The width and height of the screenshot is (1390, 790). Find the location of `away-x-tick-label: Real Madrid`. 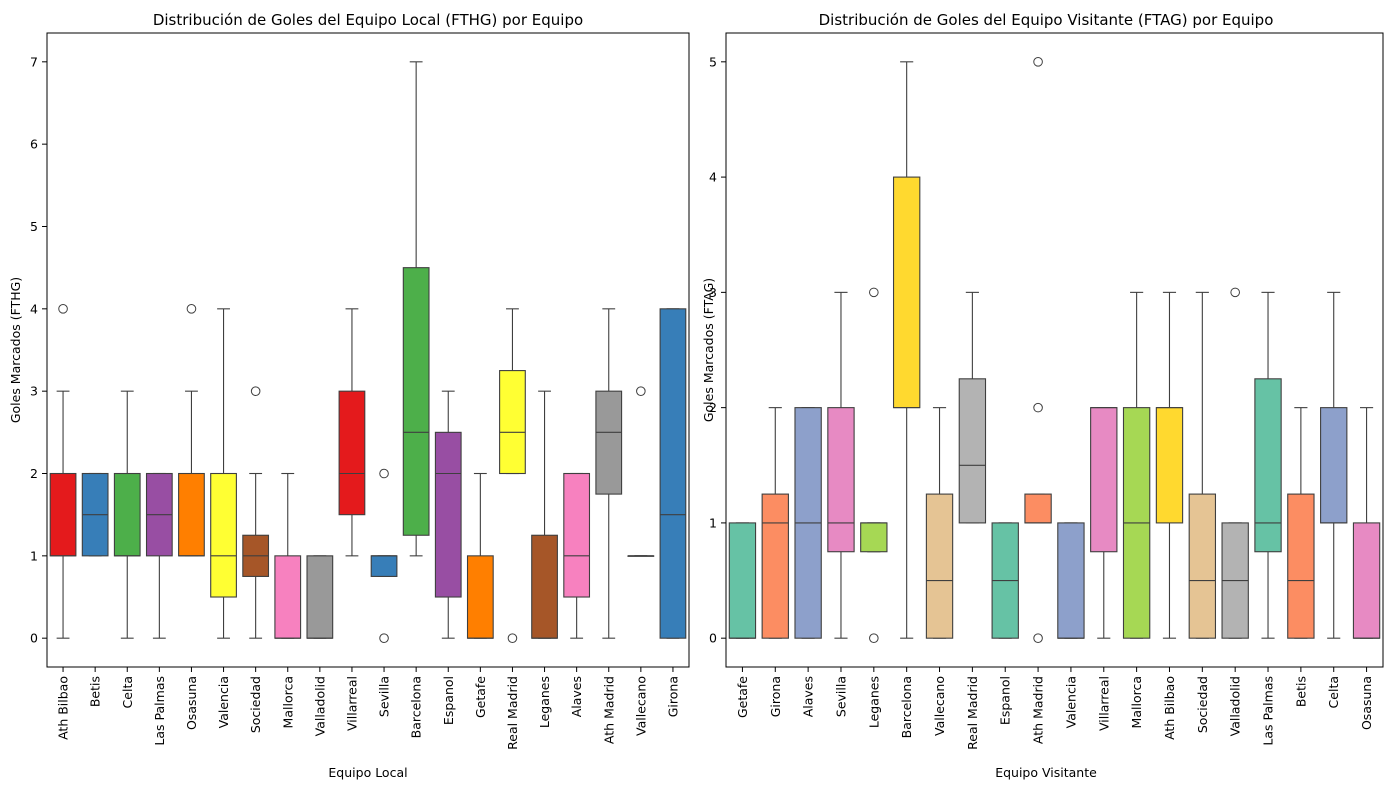

away-x-tick-label: Real Madrid is located at coordinates (972, 713).